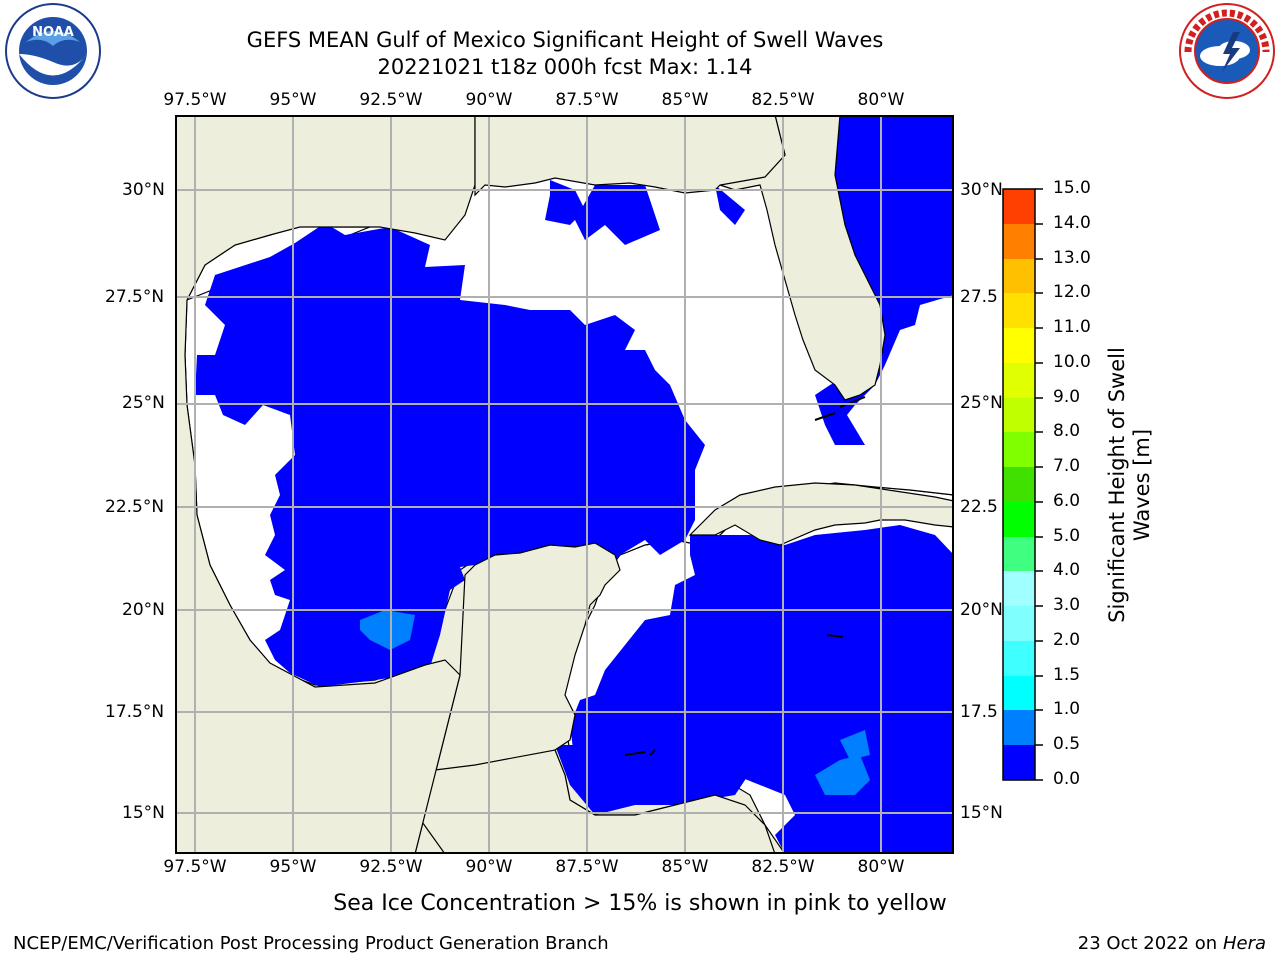  What do you see at coordinates (195, 867) in the screenshot?
I see `lon-label-bottom-0: 97.5°W` at bounding box center [195, 867].